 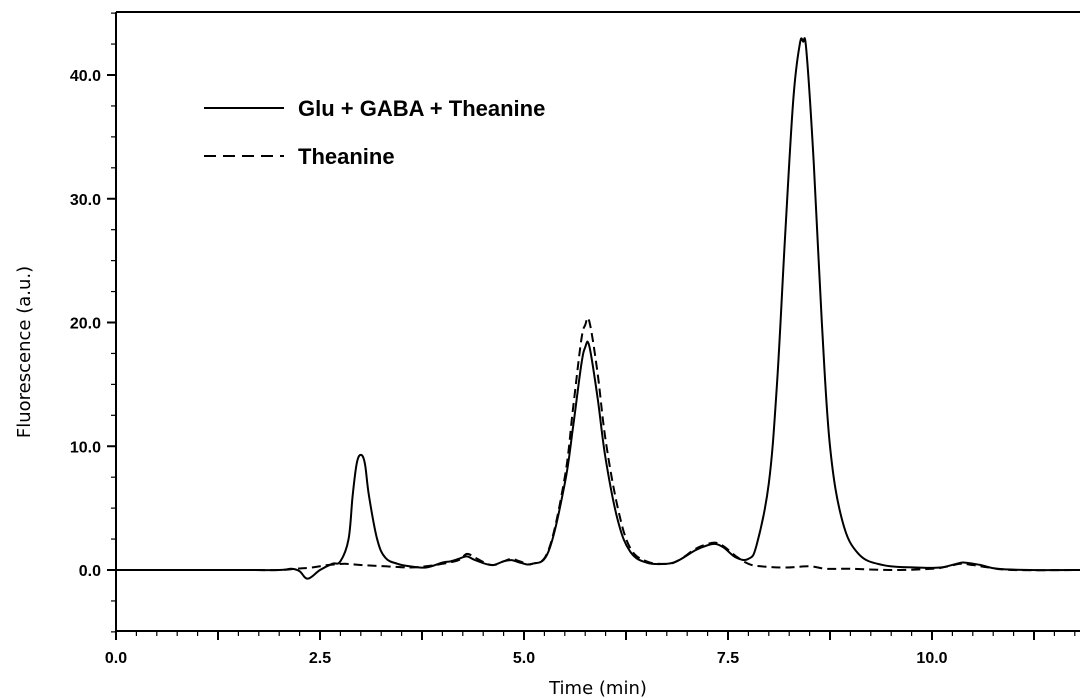 What do you see at coordinates (116, 658) in the screenshot?
I see `x-tick-label: 0.0` at bounding box center [116, 658].